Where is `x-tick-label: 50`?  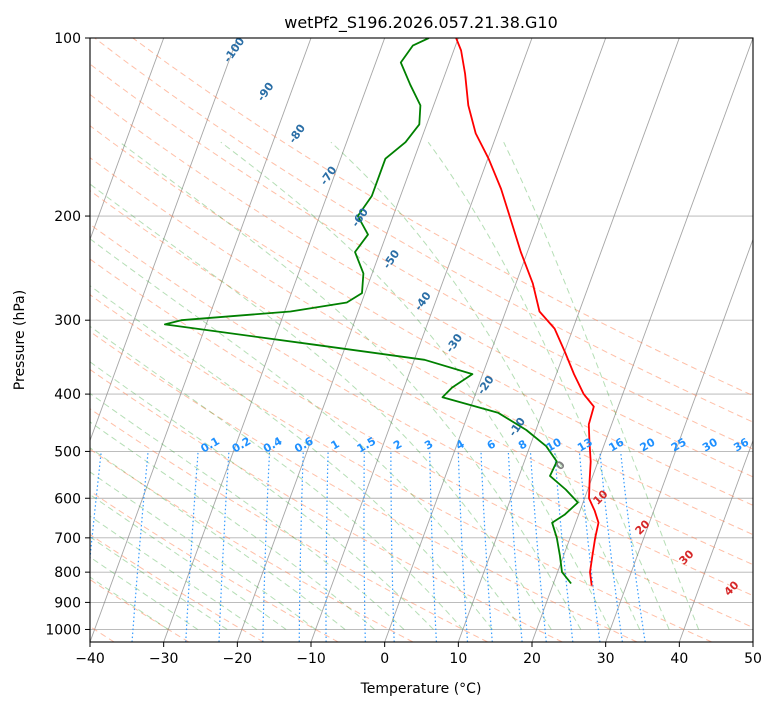
x-tick-label: 50 is located at coordinates (753, 659).